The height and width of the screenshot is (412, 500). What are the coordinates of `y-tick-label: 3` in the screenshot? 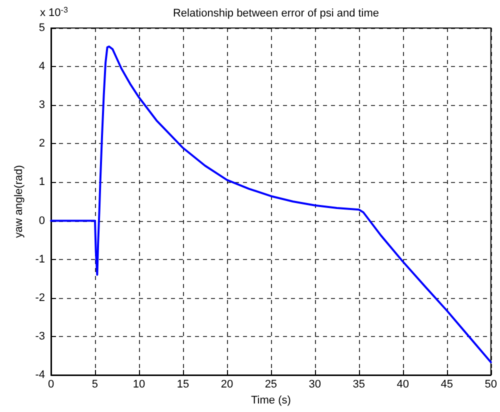 It's located at (41, 105).